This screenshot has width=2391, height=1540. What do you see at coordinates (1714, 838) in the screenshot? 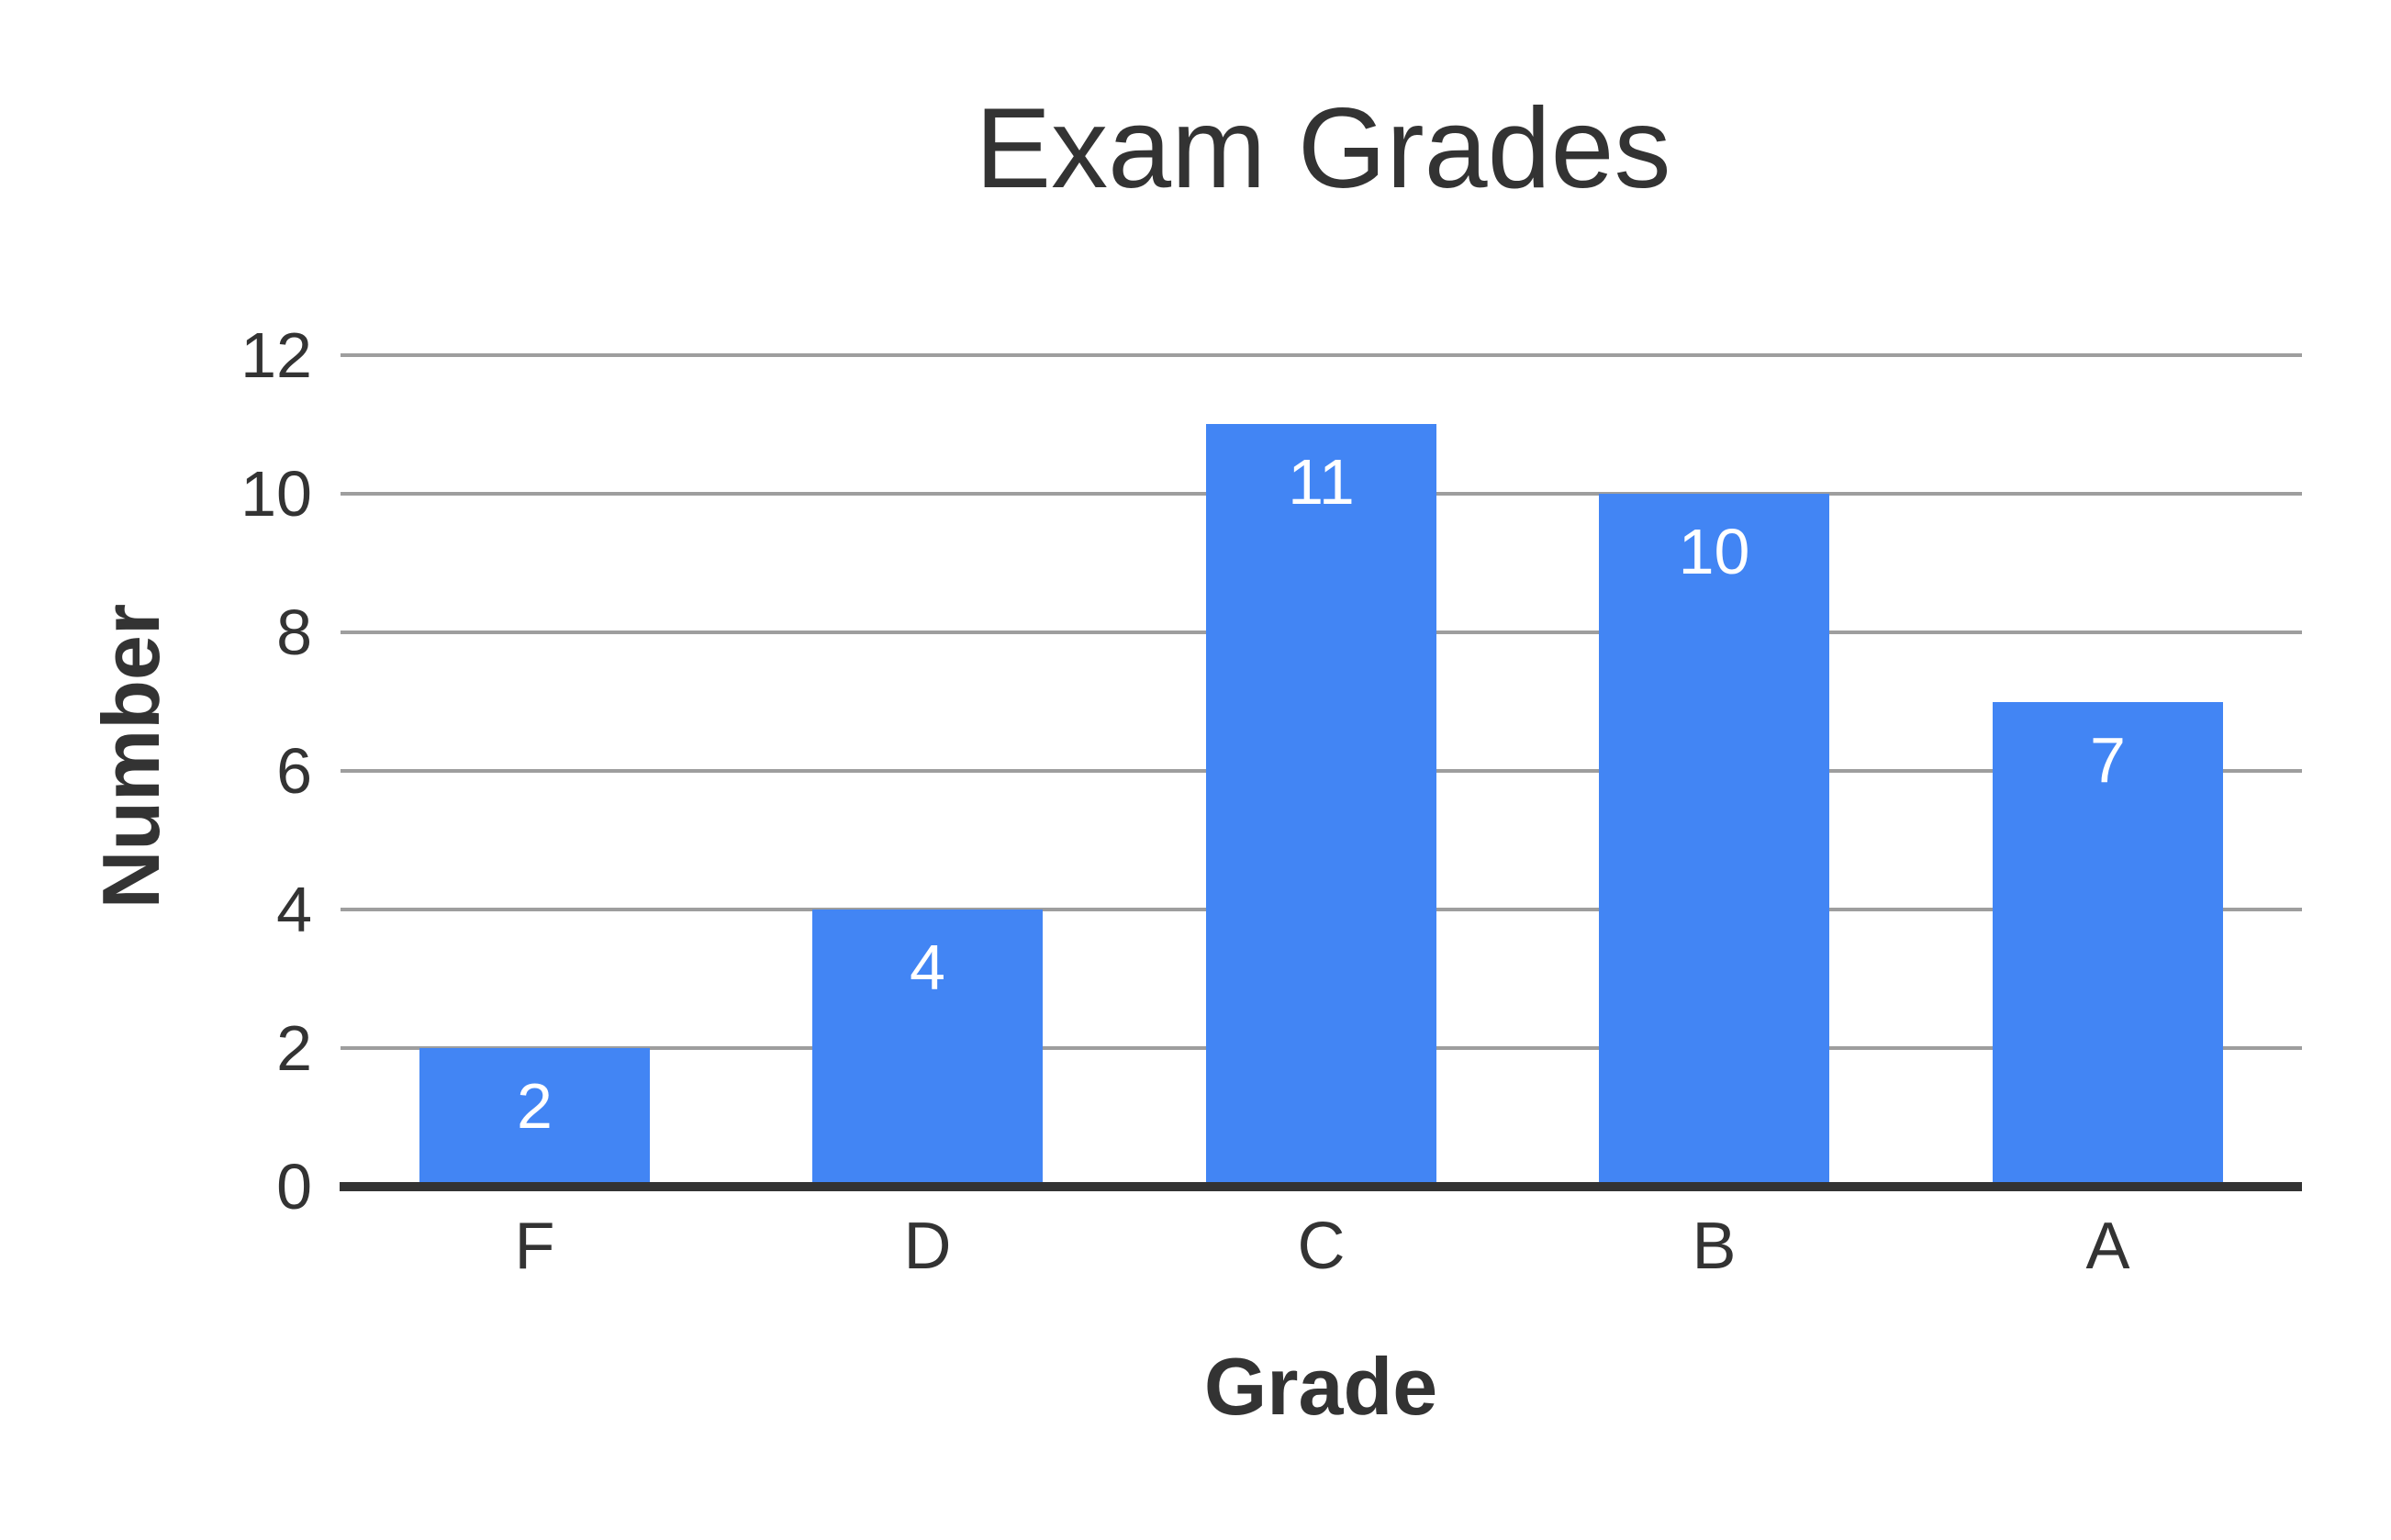
I see `bar-B: 10` at bounding box center [1714, 838].